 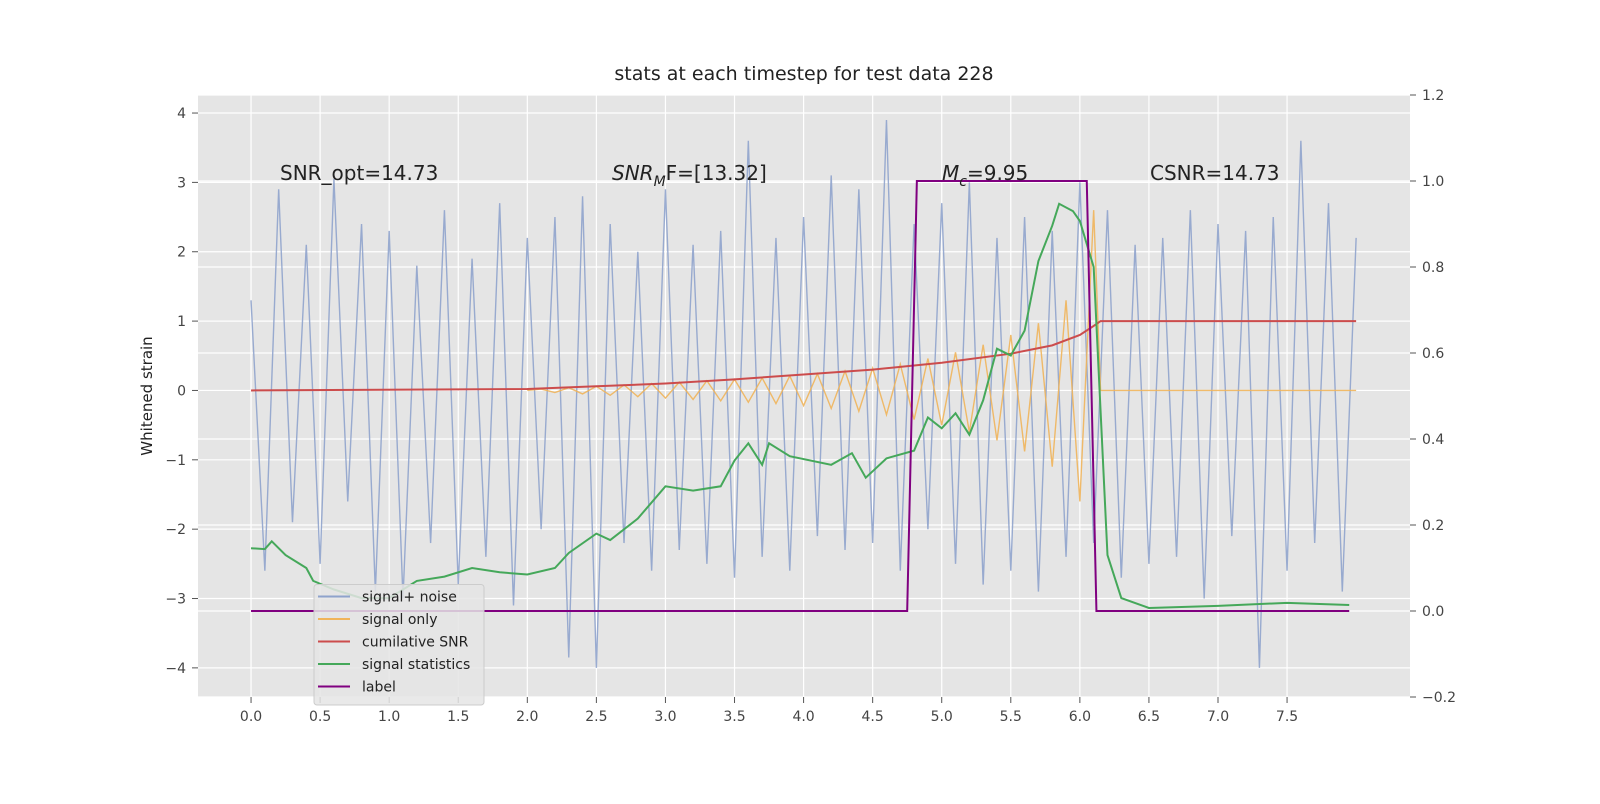 I want to click on annotation: SNRMF=[13.32], so click(x=689, y=175).